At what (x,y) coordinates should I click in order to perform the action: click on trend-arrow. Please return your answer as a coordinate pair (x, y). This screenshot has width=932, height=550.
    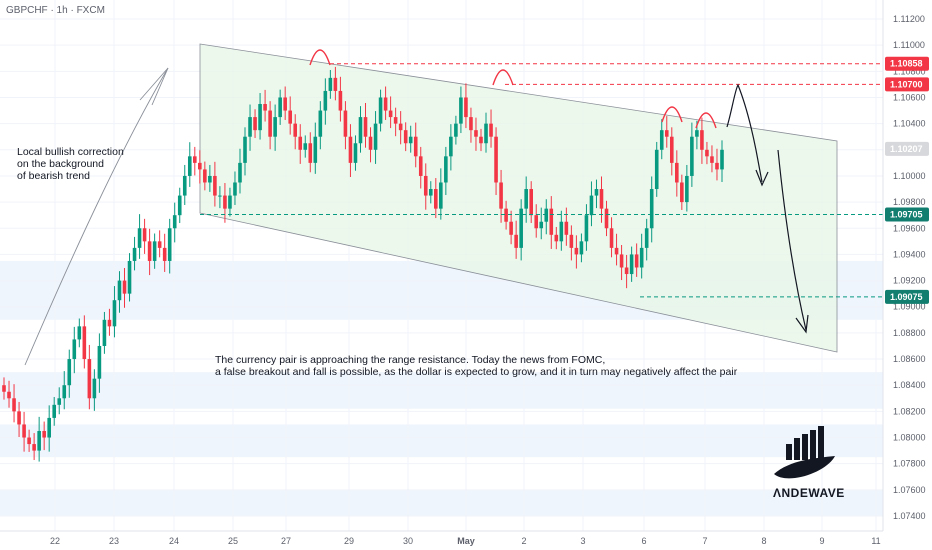
    Looking at the image, I should click on (96, 216).